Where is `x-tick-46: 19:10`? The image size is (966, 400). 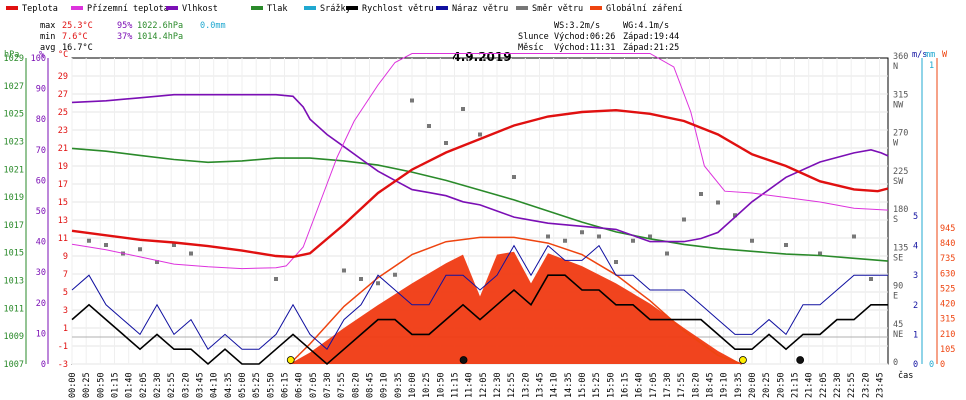 x-tick-46: 19:10 is located at coordinates (725, 385).